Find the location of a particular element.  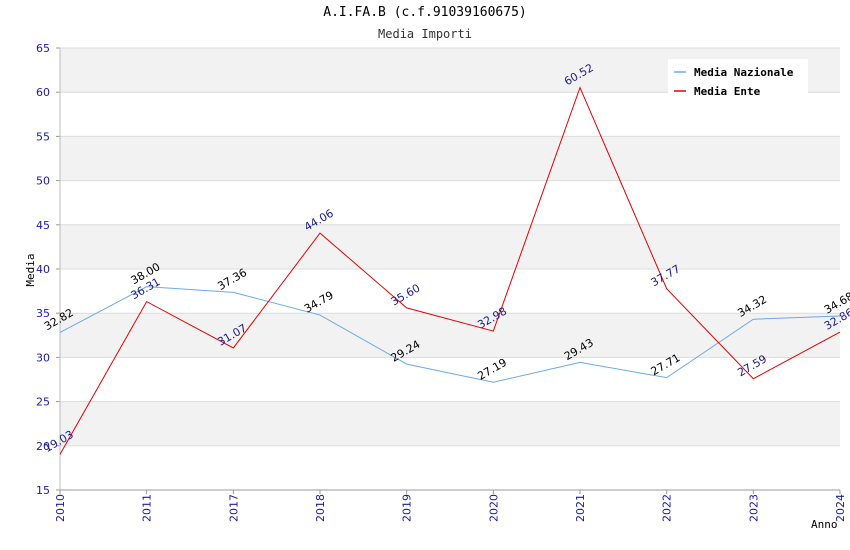

x-tick-label: 2021 is located at coordinates (580, 508).